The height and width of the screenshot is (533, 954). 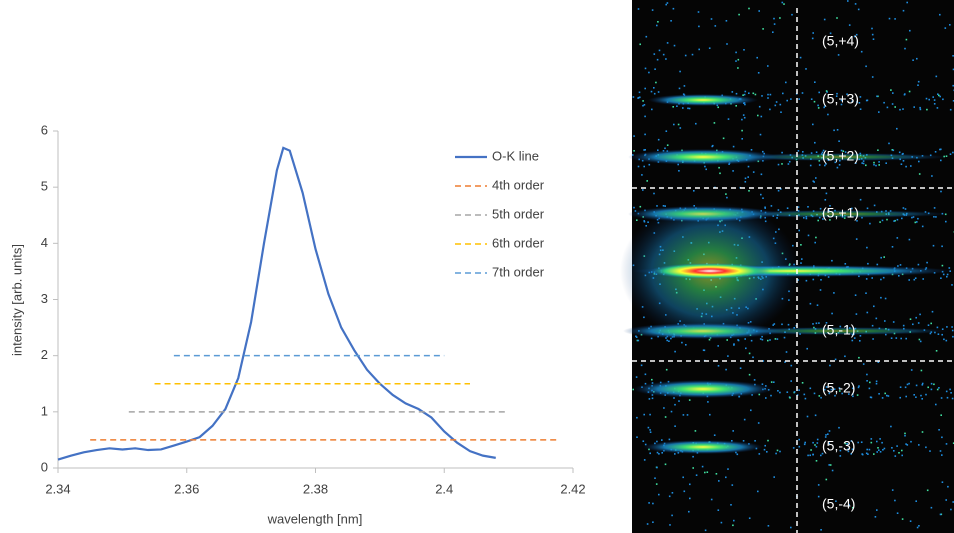 I want to click on x-tick-label: 2.42, so click(x=572, y=488).